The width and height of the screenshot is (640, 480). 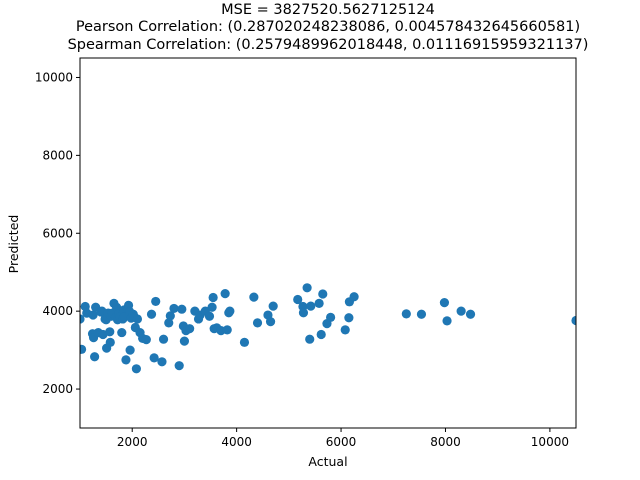 What do you see at coordinates (445, 442) in the screenshot?
I see `x-tick-label: 8000` at bounding box center [445, 442].